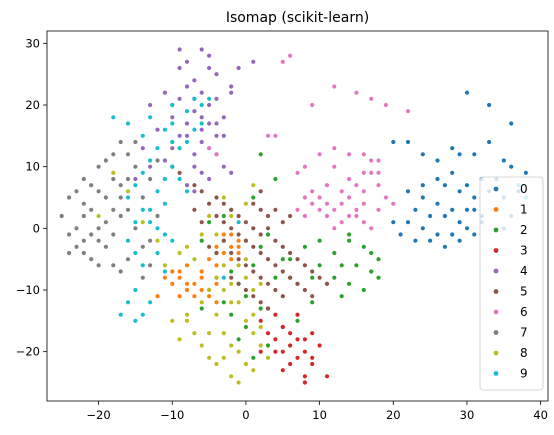  What do you see at coordinates (467, 415) in the screenshot?
I see `x-tick-label: 30` at bounding box center [467, 415].